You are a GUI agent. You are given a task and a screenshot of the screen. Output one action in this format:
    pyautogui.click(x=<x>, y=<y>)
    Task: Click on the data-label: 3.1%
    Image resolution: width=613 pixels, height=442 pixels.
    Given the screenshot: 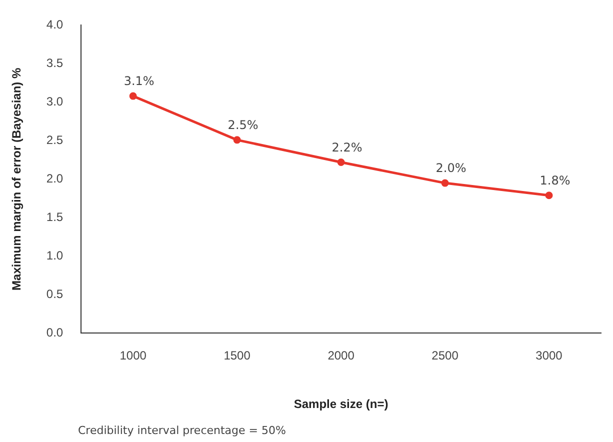 What is the action you would take?
    pyautogui.click(x=139, y=81)
    